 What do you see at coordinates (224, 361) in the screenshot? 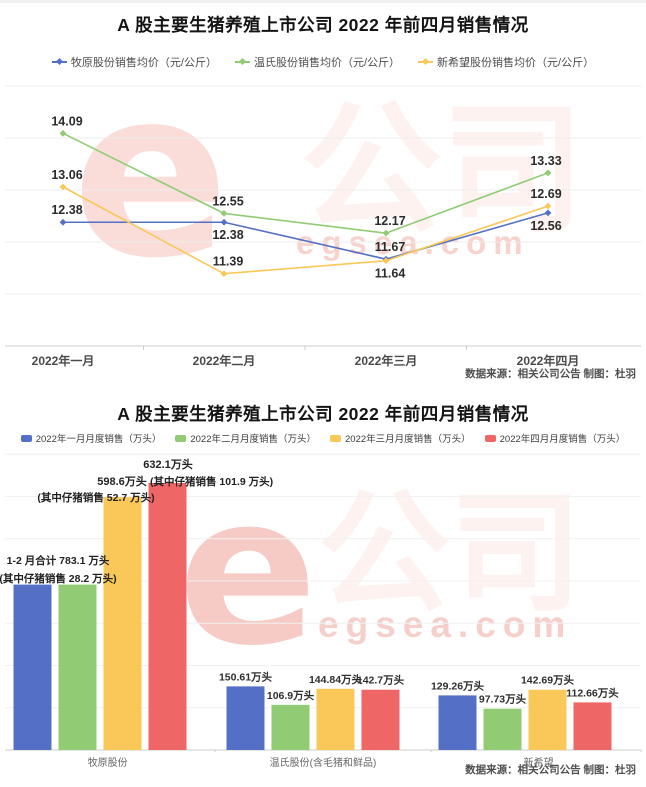
I see `x-axis-label: 2022年二月` at bounding box center [224, 361].